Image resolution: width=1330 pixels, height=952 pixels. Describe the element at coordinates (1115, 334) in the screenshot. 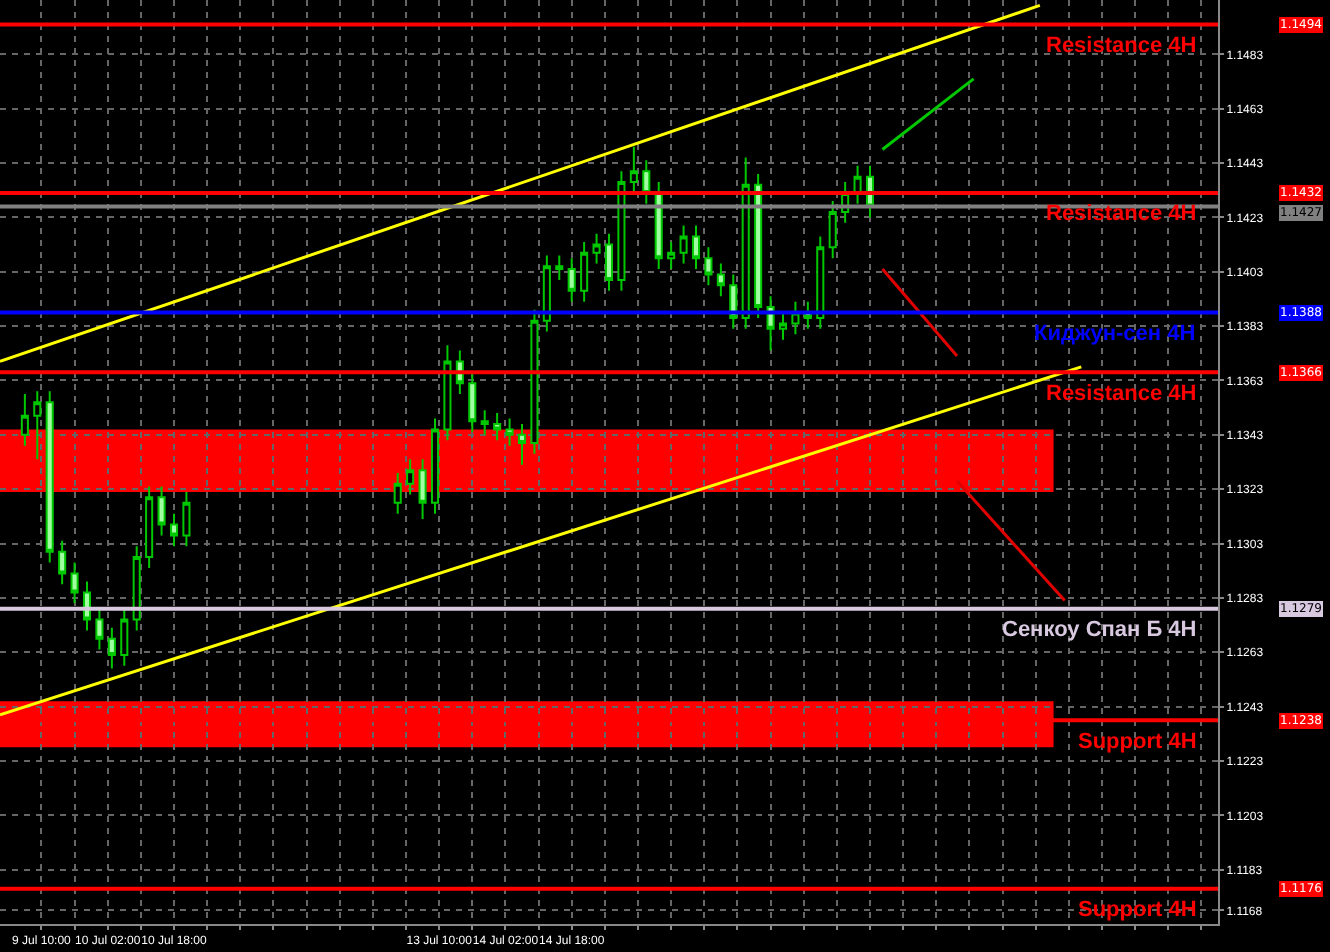

I see `ref-line-label: Киджун-сен 4H` at that location.